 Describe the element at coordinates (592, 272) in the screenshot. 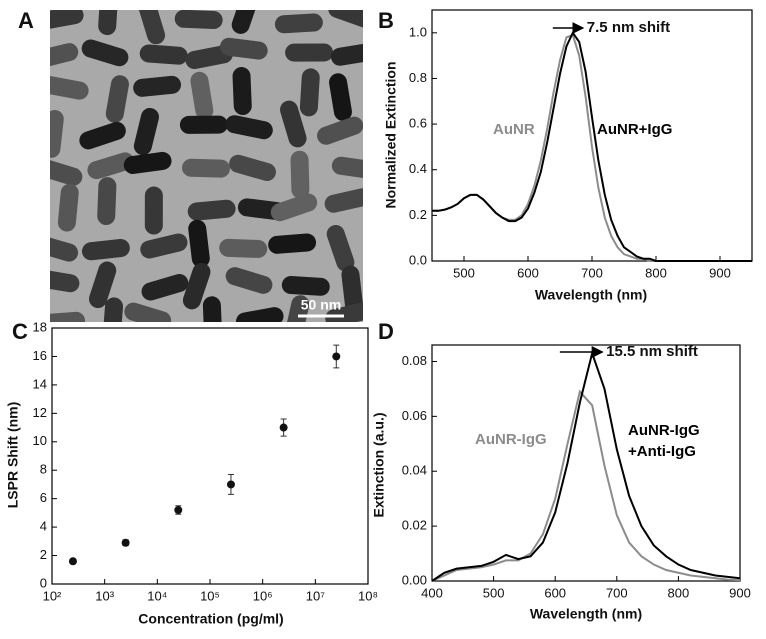

I see `x-tick-label: 700` at that location.